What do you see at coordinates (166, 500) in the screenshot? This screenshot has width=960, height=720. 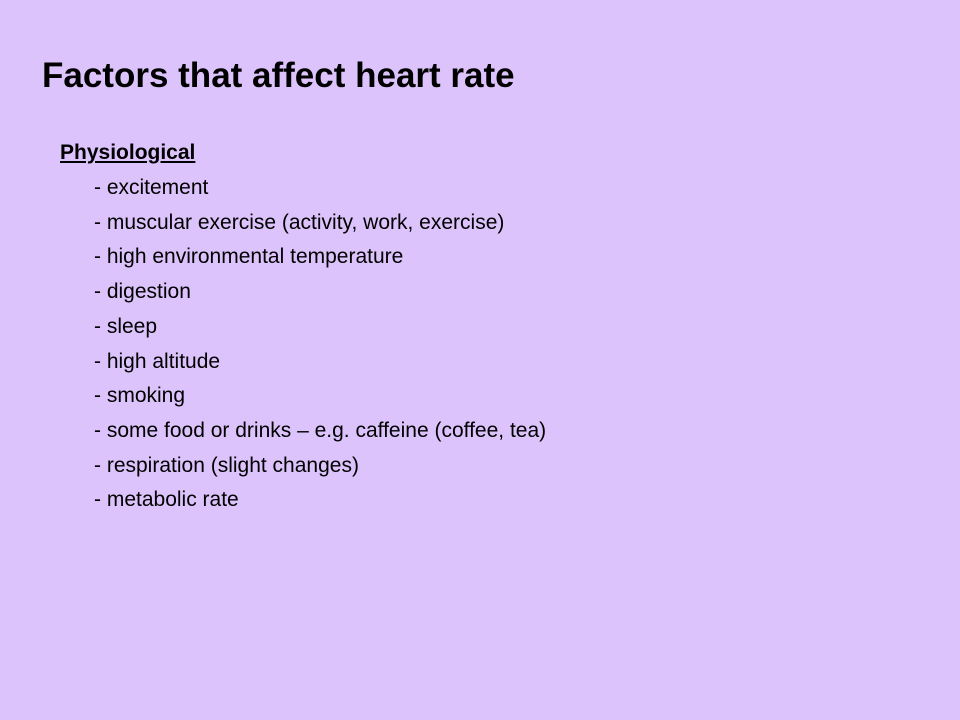 I see `factor-item: - metabolic rate` at bounding box center [166, 500].